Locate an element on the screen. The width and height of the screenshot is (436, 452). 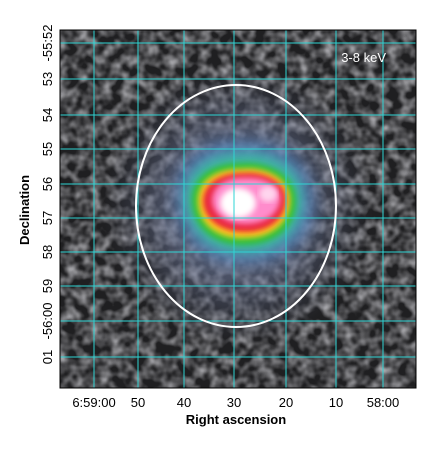
y-tick-label: 01 is located at coordinates (47, 357).